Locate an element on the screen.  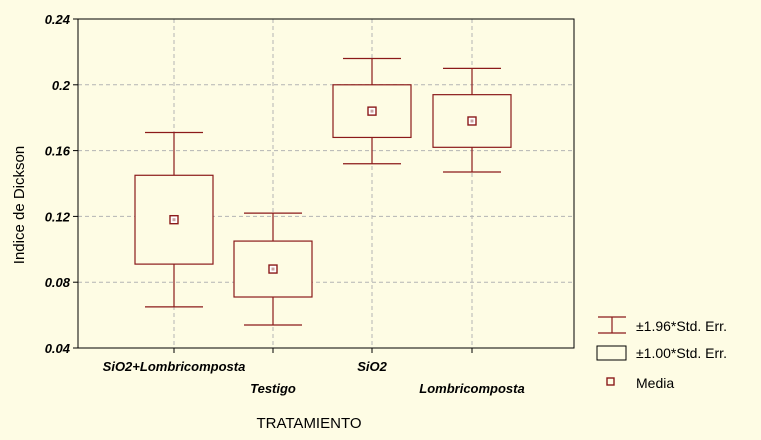
y-tick-label: 0.12 is located at coordinates (58, 216).